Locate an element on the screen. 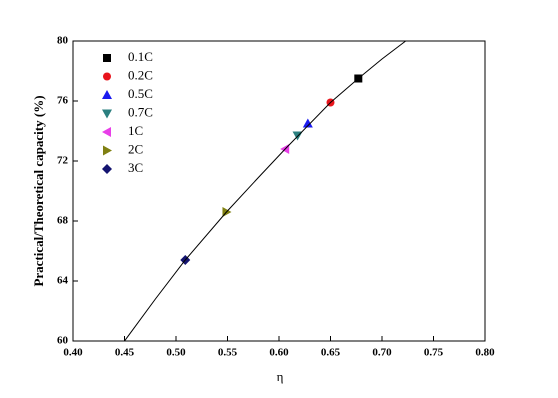  x-tick-label: 0.70 is located at coordinates (382, 353).